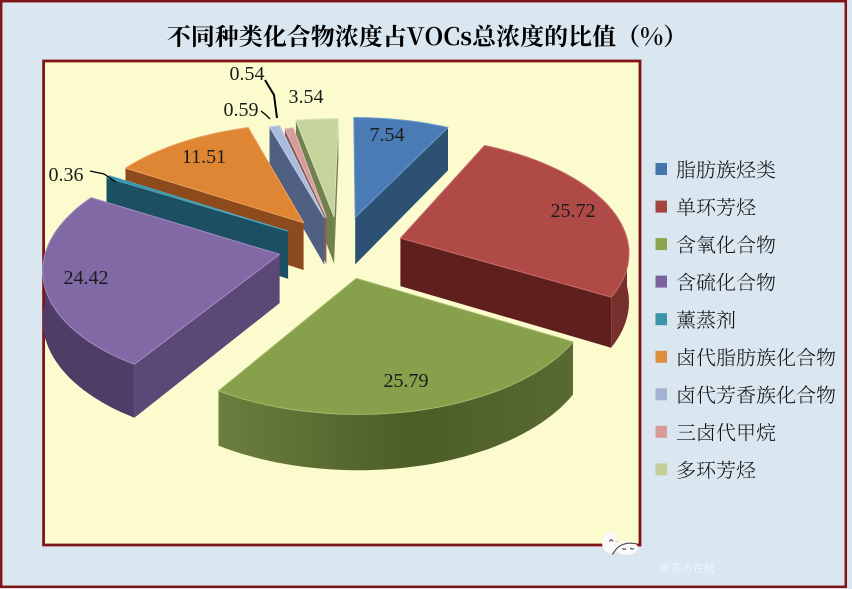  Describe the element at coordinates (204, 157) in the screenshot. I see `svg-text: 11.51` at that location.